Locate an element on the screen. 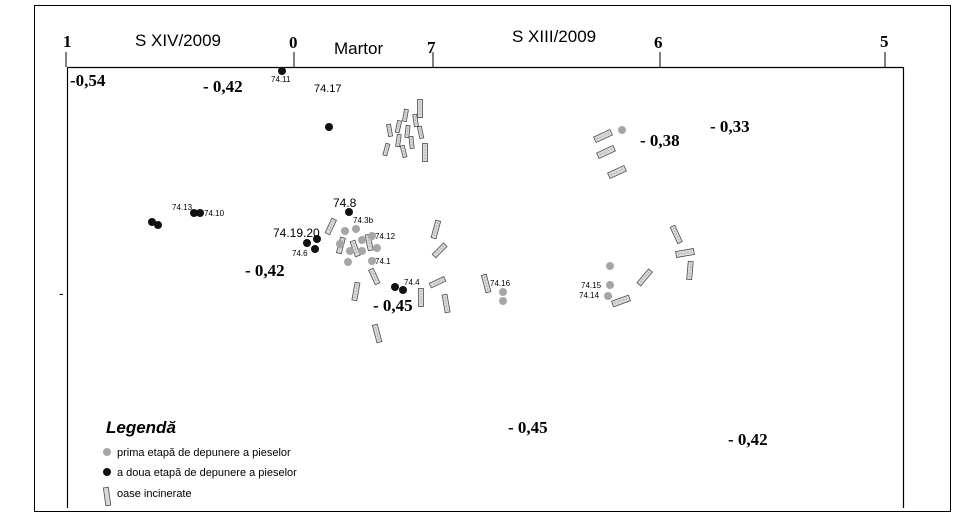 The height and width of the screenshot is (522, 956). gray-dot-icon is located at coordinates (107, 452).